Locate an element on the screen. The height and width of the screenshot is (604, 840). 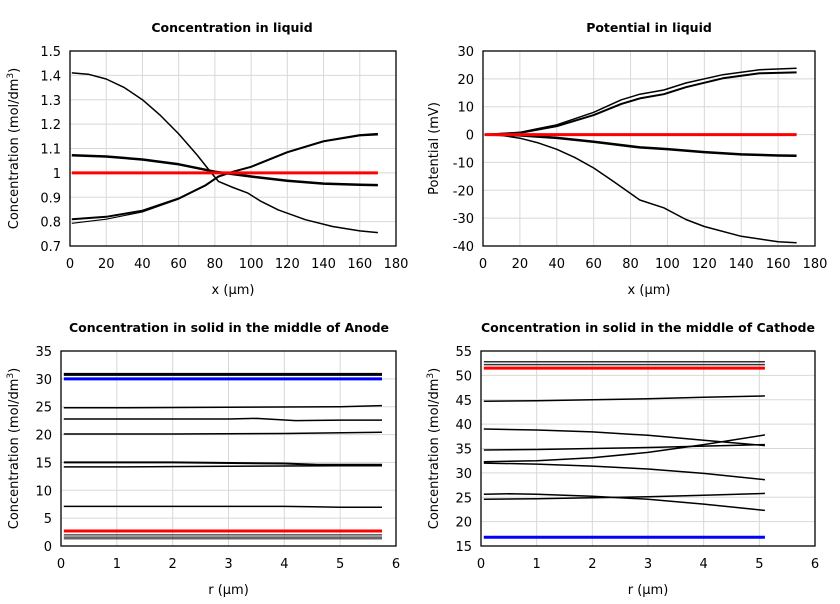
y-tick-label: 0.8 is located at coordinates (50, 223).